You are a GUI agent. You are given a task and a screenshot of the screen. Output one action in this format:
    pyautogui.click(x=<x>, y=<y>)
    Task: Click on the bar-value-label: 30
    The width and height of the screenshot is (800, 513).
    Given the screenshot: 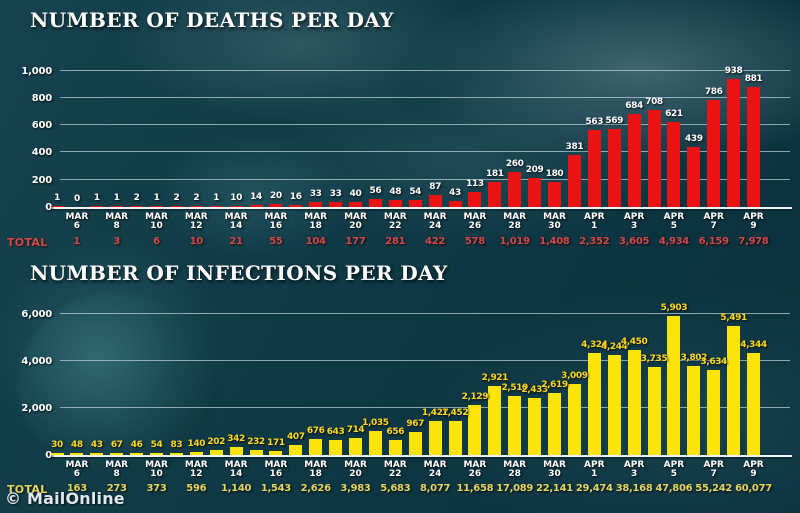 What is the action you would take?
    pyautogui.click(x=57, y=445)
    